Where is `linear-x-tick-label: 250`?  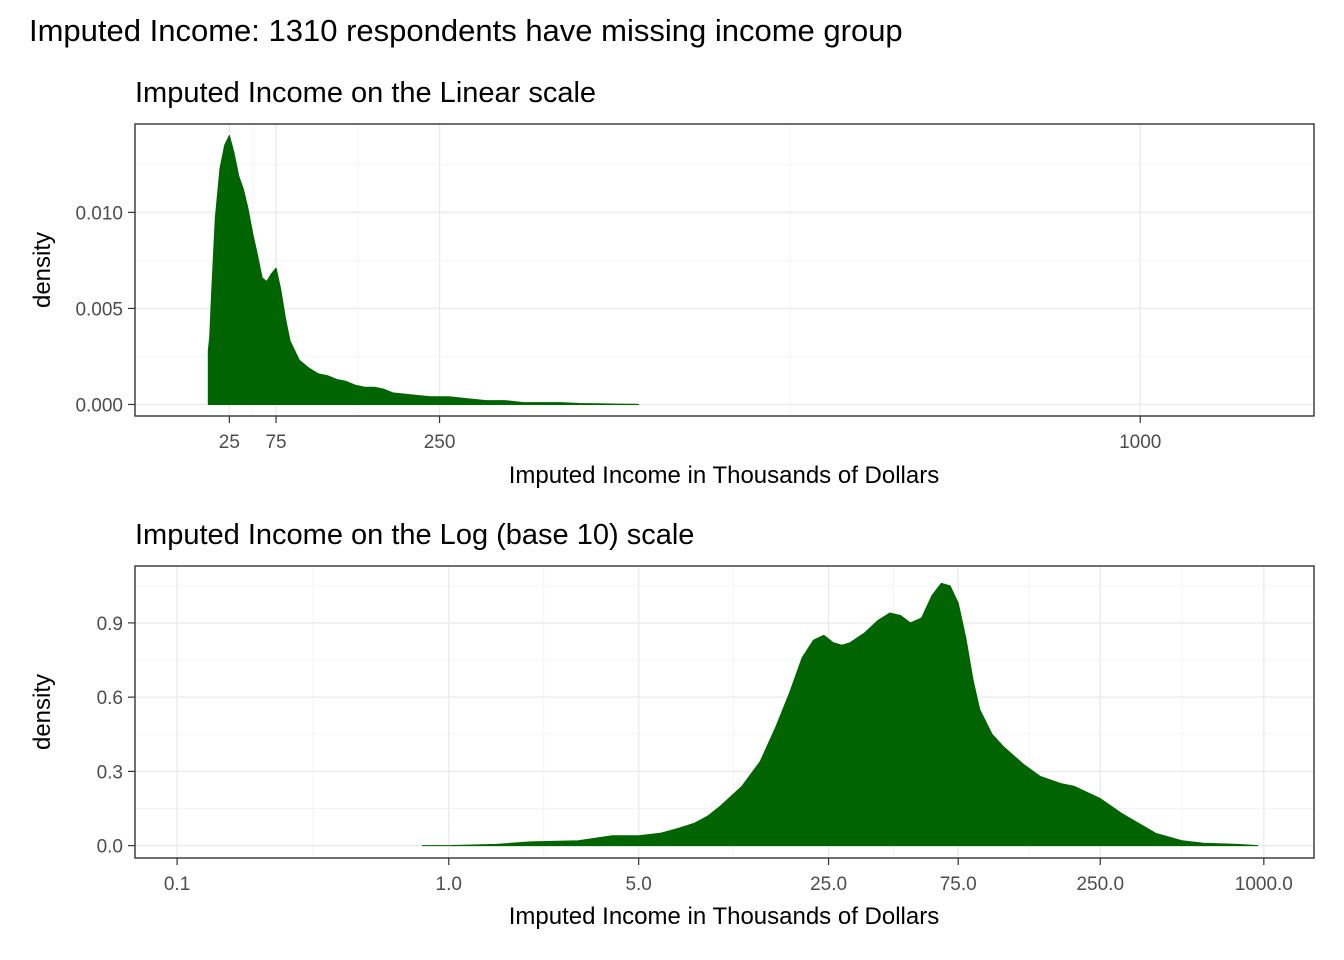 linear-x-tick-label: 250 is located at coordinates (440, 442).